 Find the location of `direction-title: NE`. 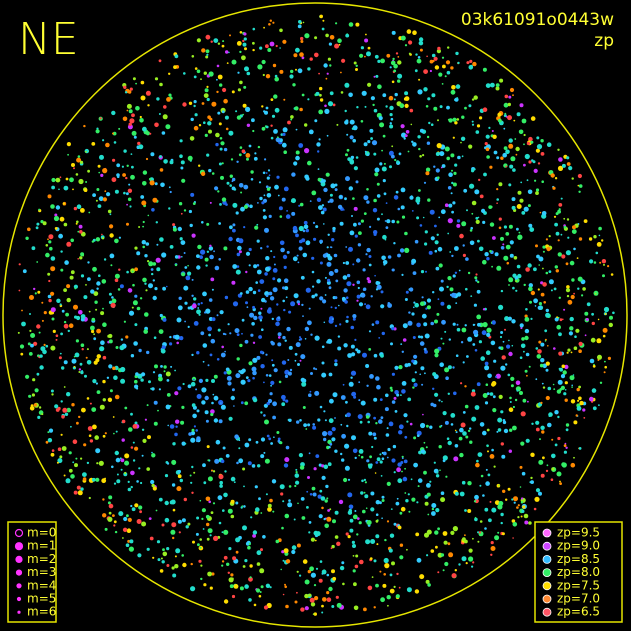

direction-title: NE is located at coordinates (48, 39).